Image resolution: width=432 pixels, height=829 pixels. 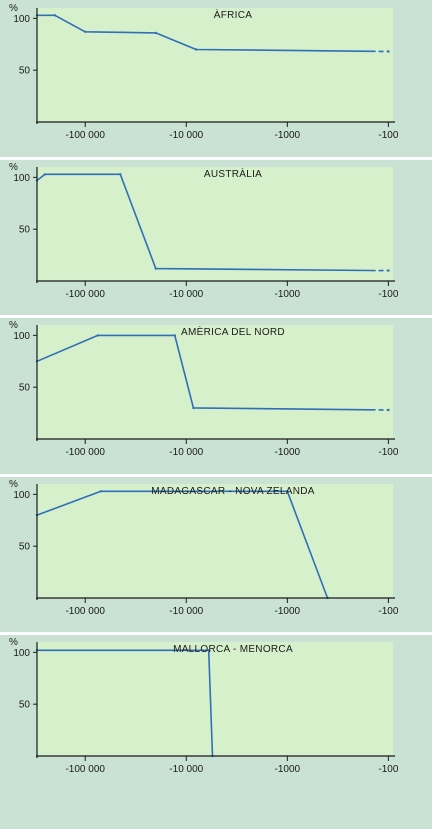 I want to click on chart-title: MADAGASCAR - NOVA ZELANDA, so click(x=232, y=491).